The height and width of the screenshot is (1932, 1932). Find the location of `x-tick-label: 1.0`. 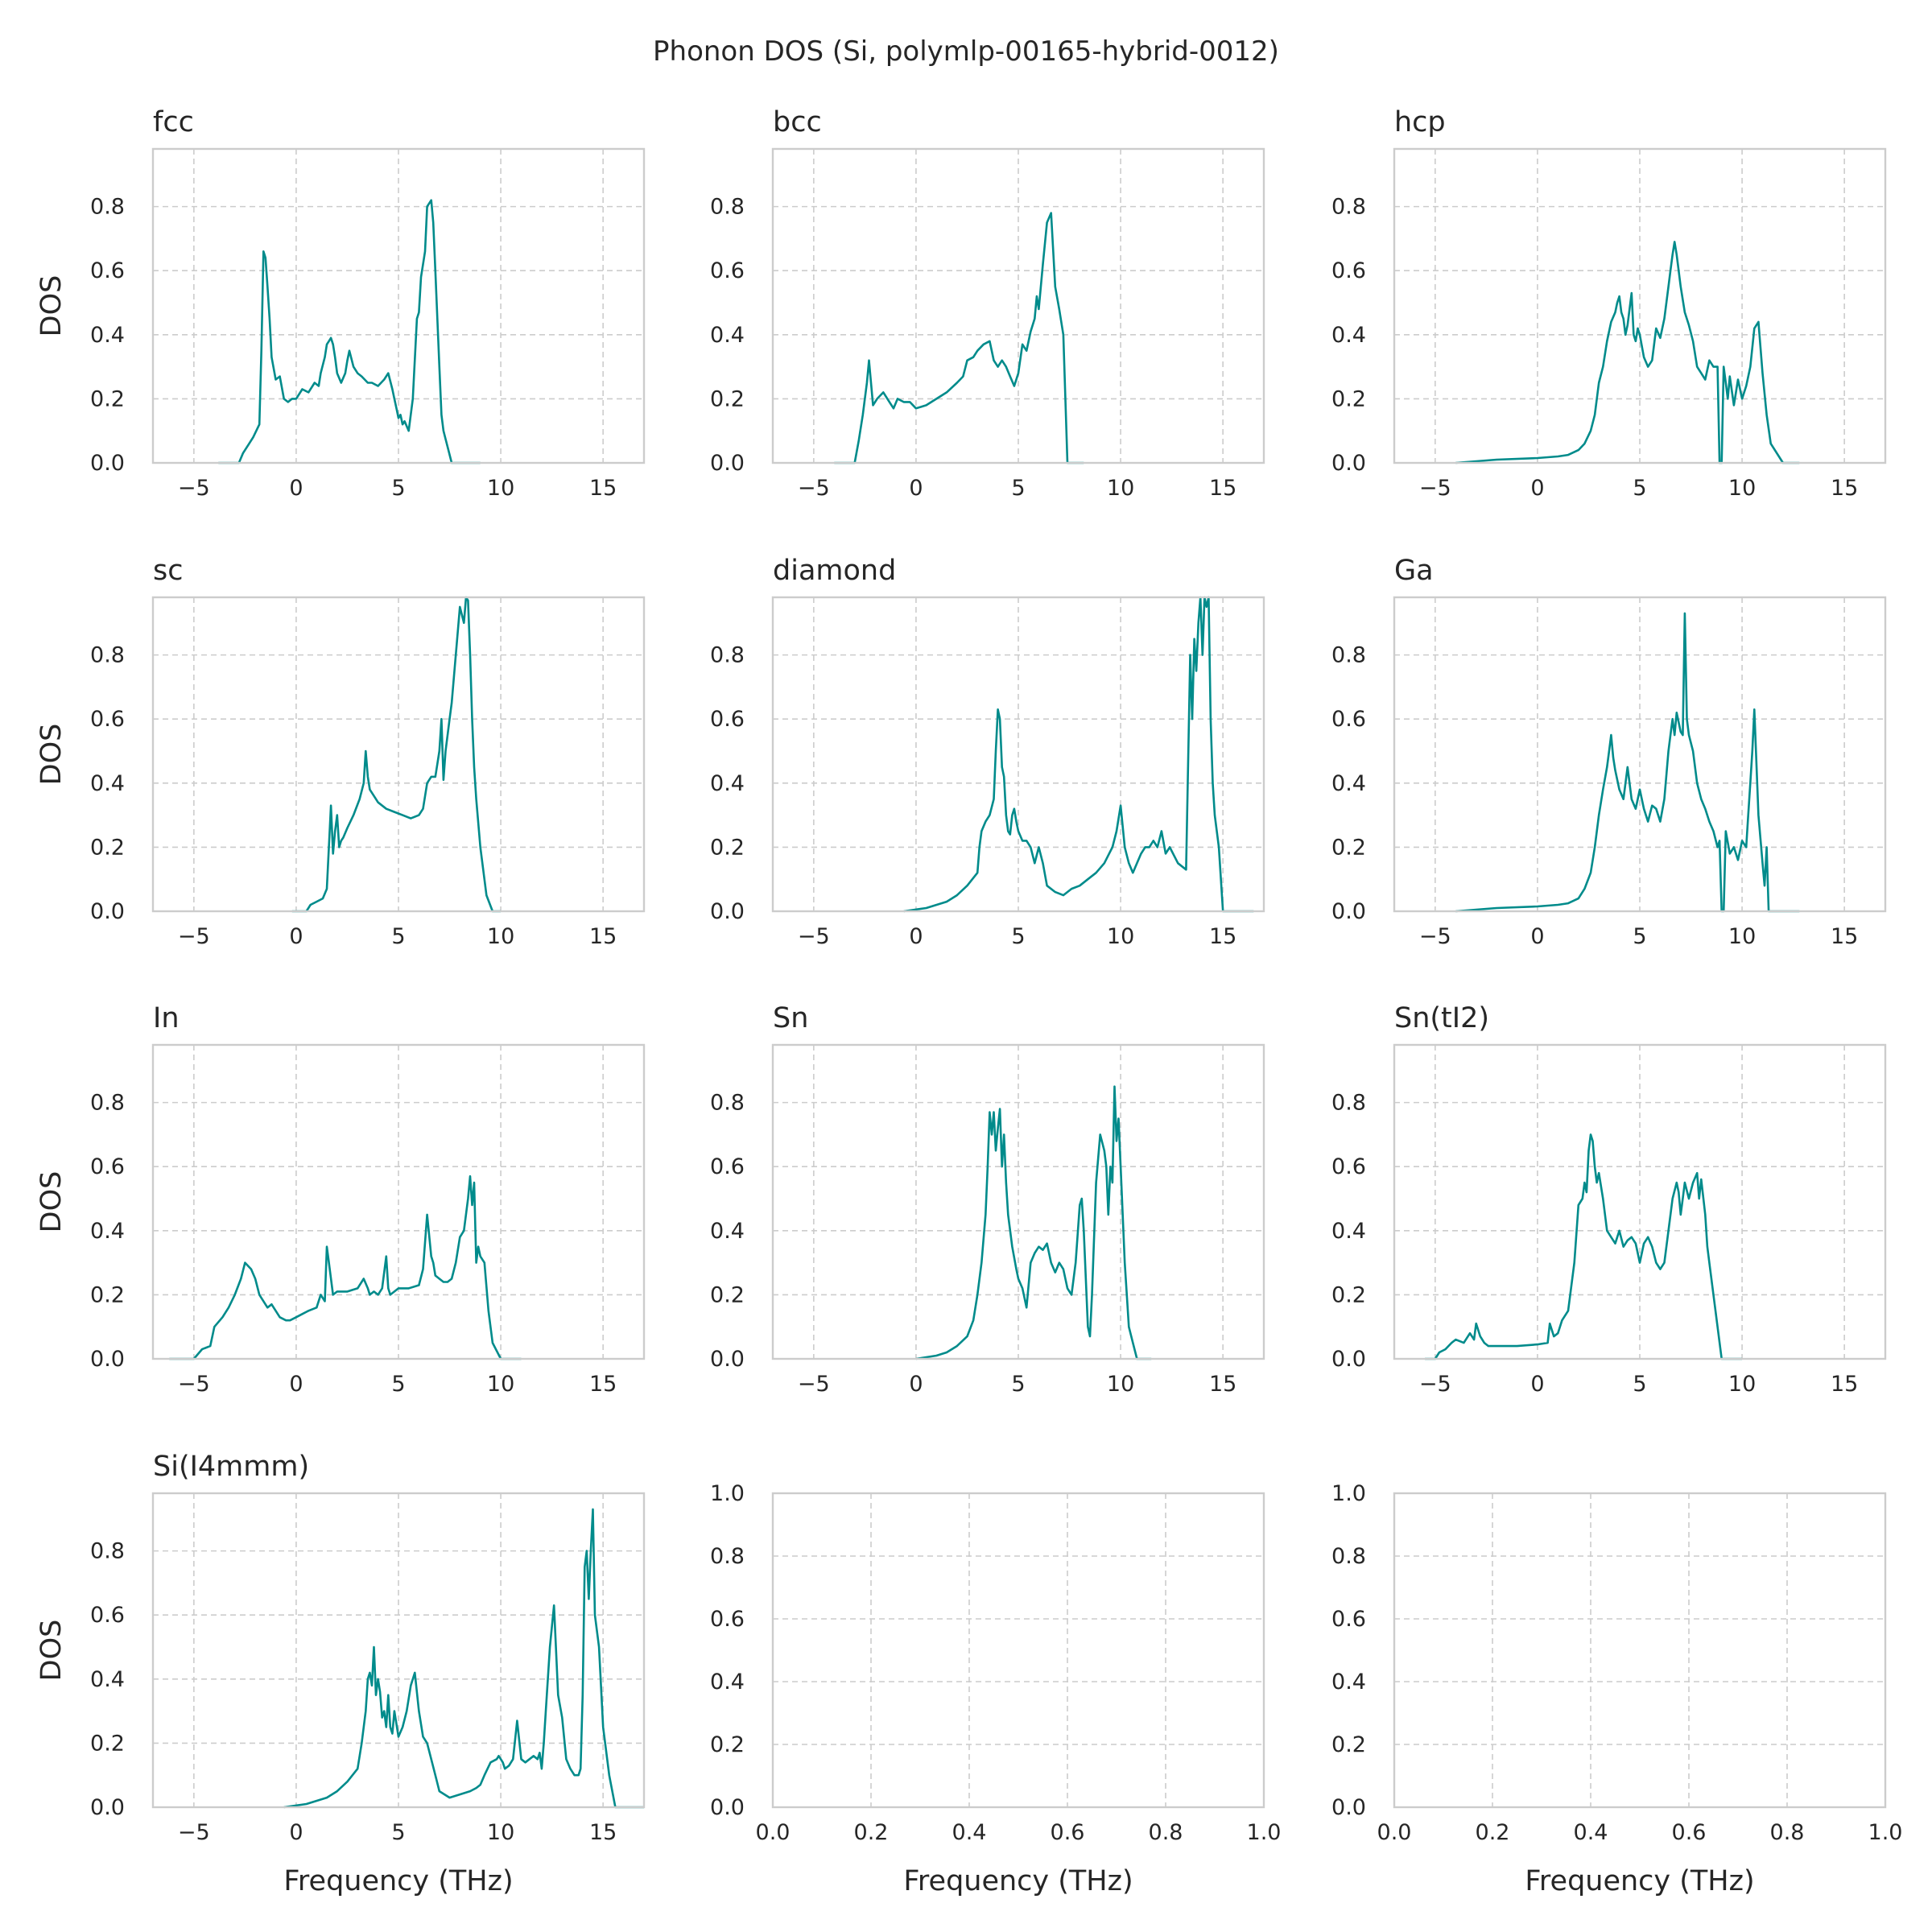

x-tick-label: 1.0 is located at coordinates (1264, 1832).